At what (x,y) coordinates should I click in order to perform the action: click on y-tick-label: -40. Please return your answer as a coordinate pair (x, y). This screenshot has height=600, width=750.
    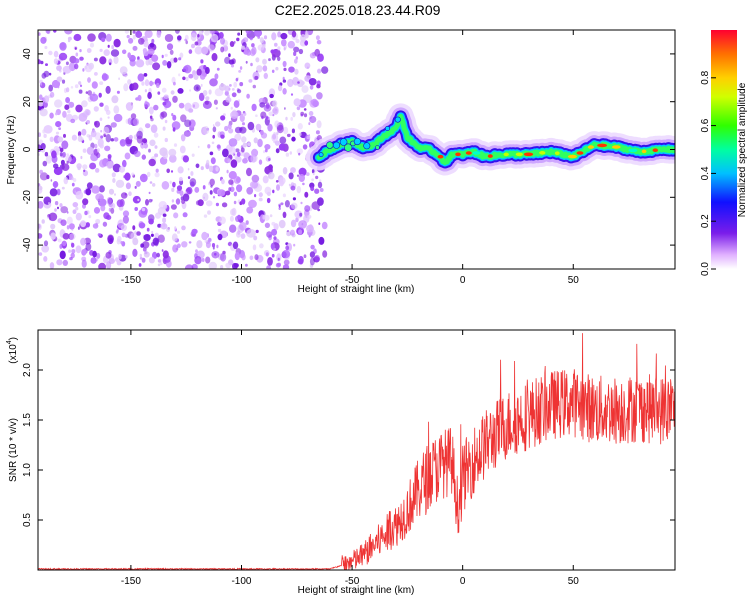
    Looking at the image, I should click on (27, 244).